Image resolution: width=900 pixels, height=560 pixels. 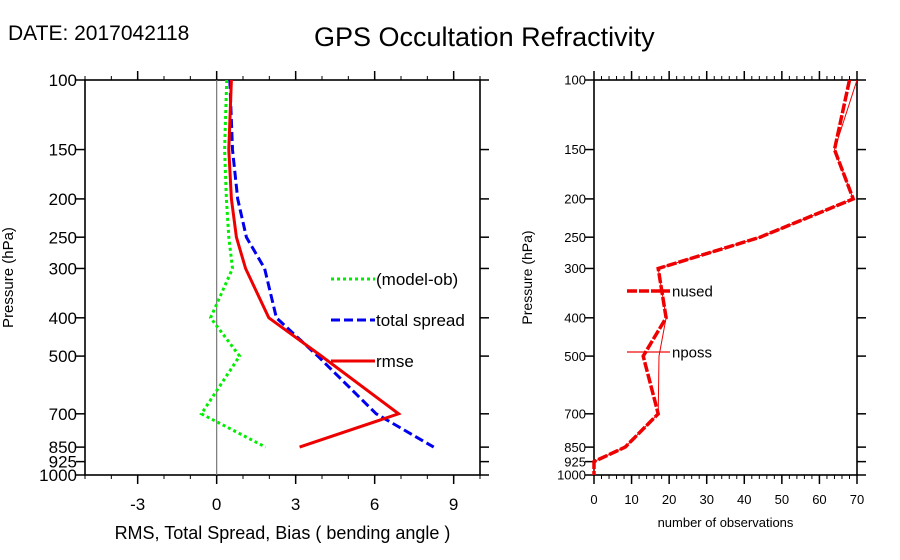 What do you see at coordinates (819, 499) in the screenshot?
I see `x-tick-label: 60` at bounding box center [819, 499].